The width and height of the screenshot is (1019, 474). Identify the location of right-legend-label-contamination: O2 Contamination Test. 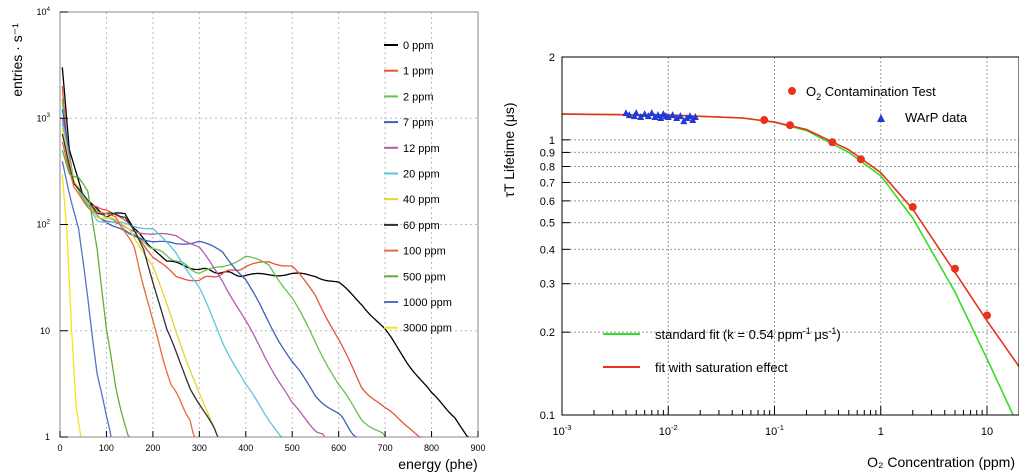
(871, 93).